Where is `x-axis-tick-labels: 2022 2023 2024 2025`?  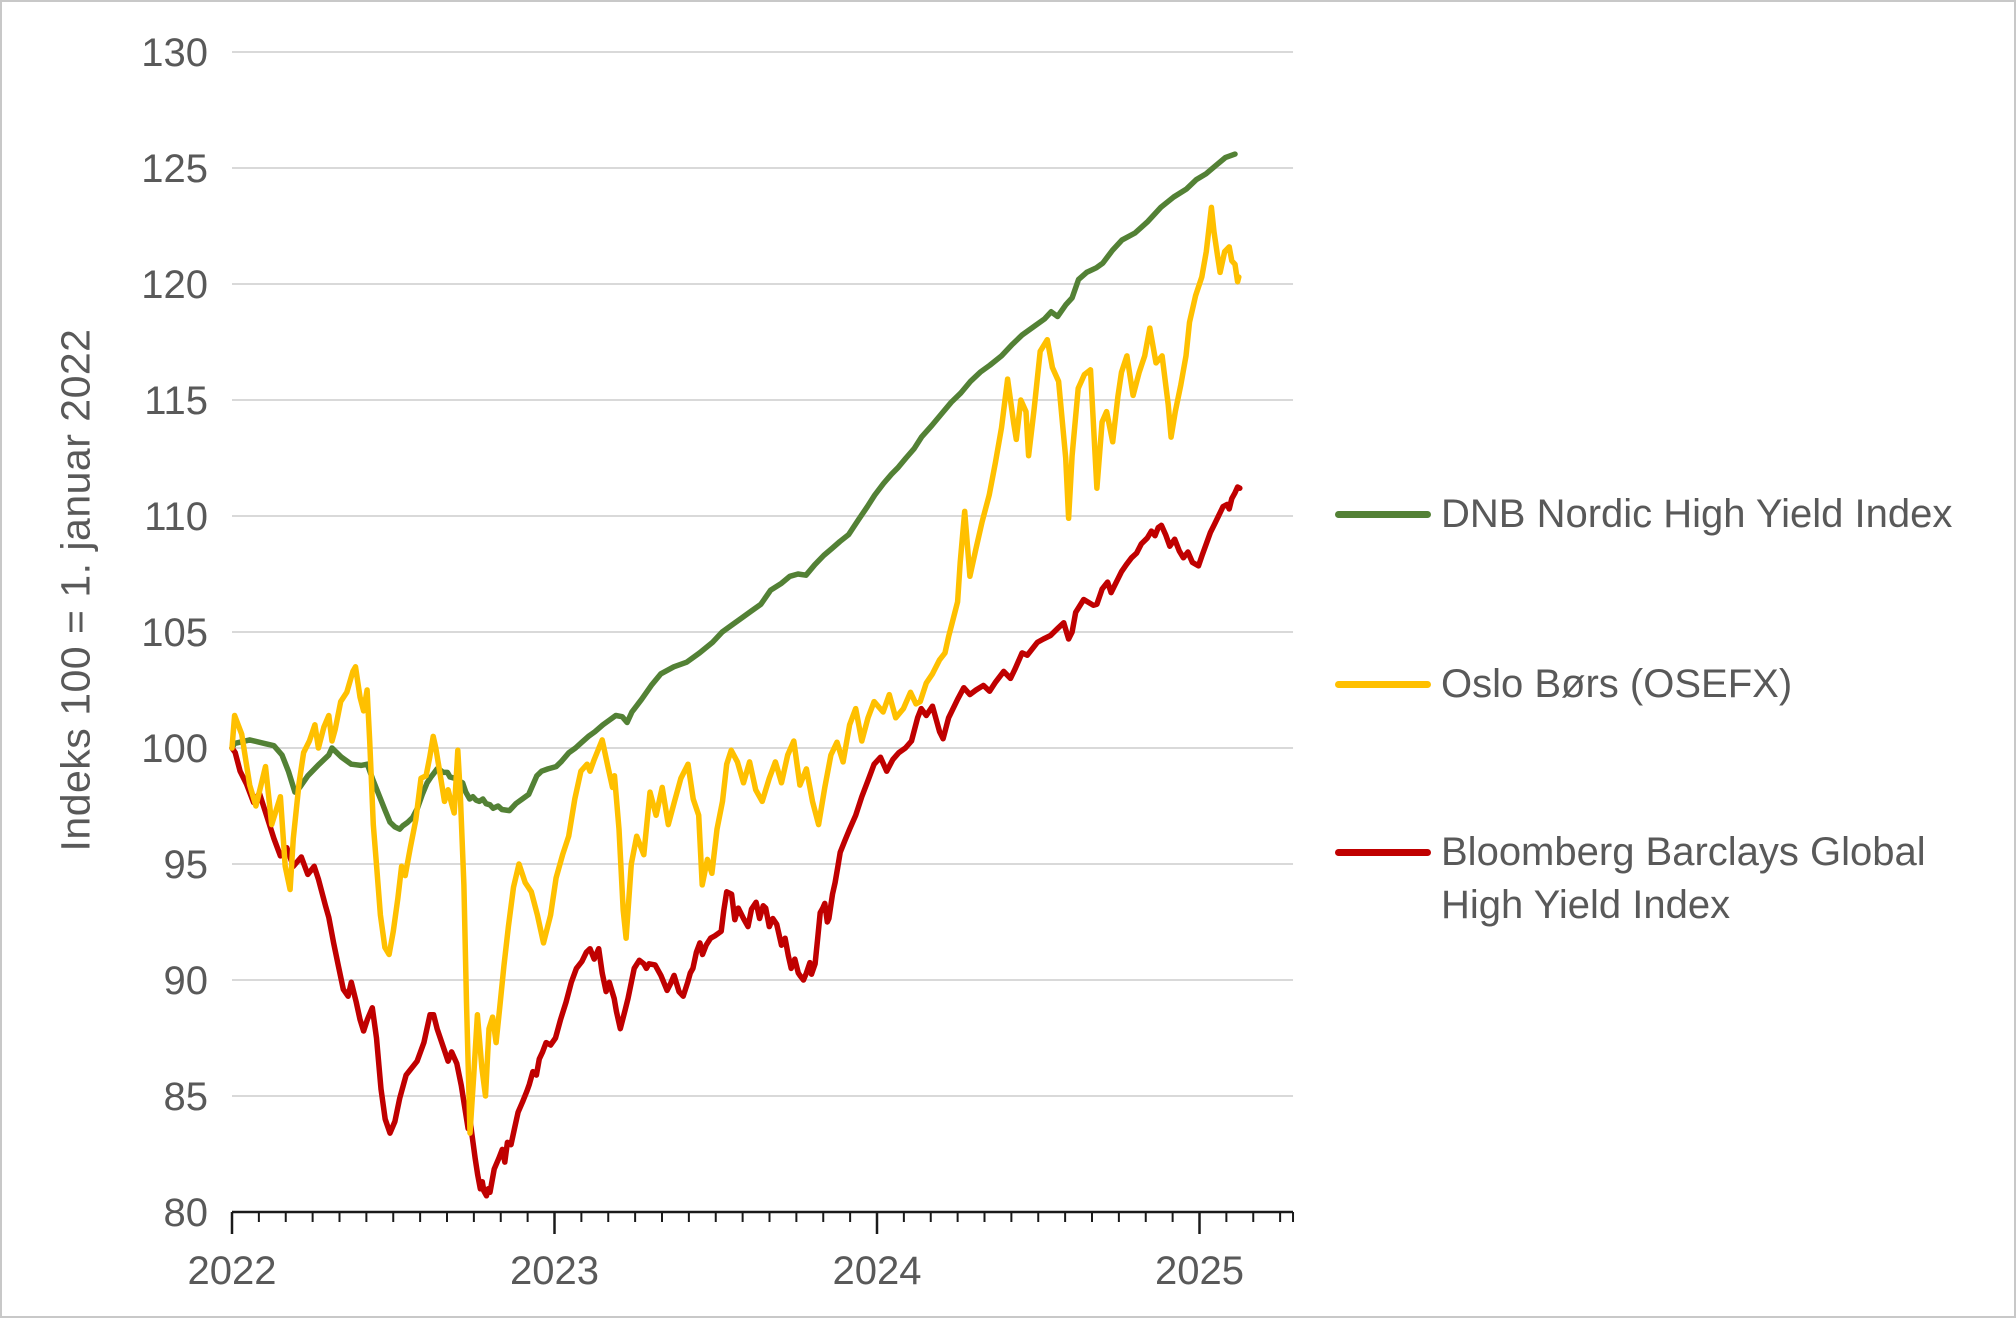 x-axis-tick-labels: 2022 2023 2024 2025 is located at coordinates (716, 1271).